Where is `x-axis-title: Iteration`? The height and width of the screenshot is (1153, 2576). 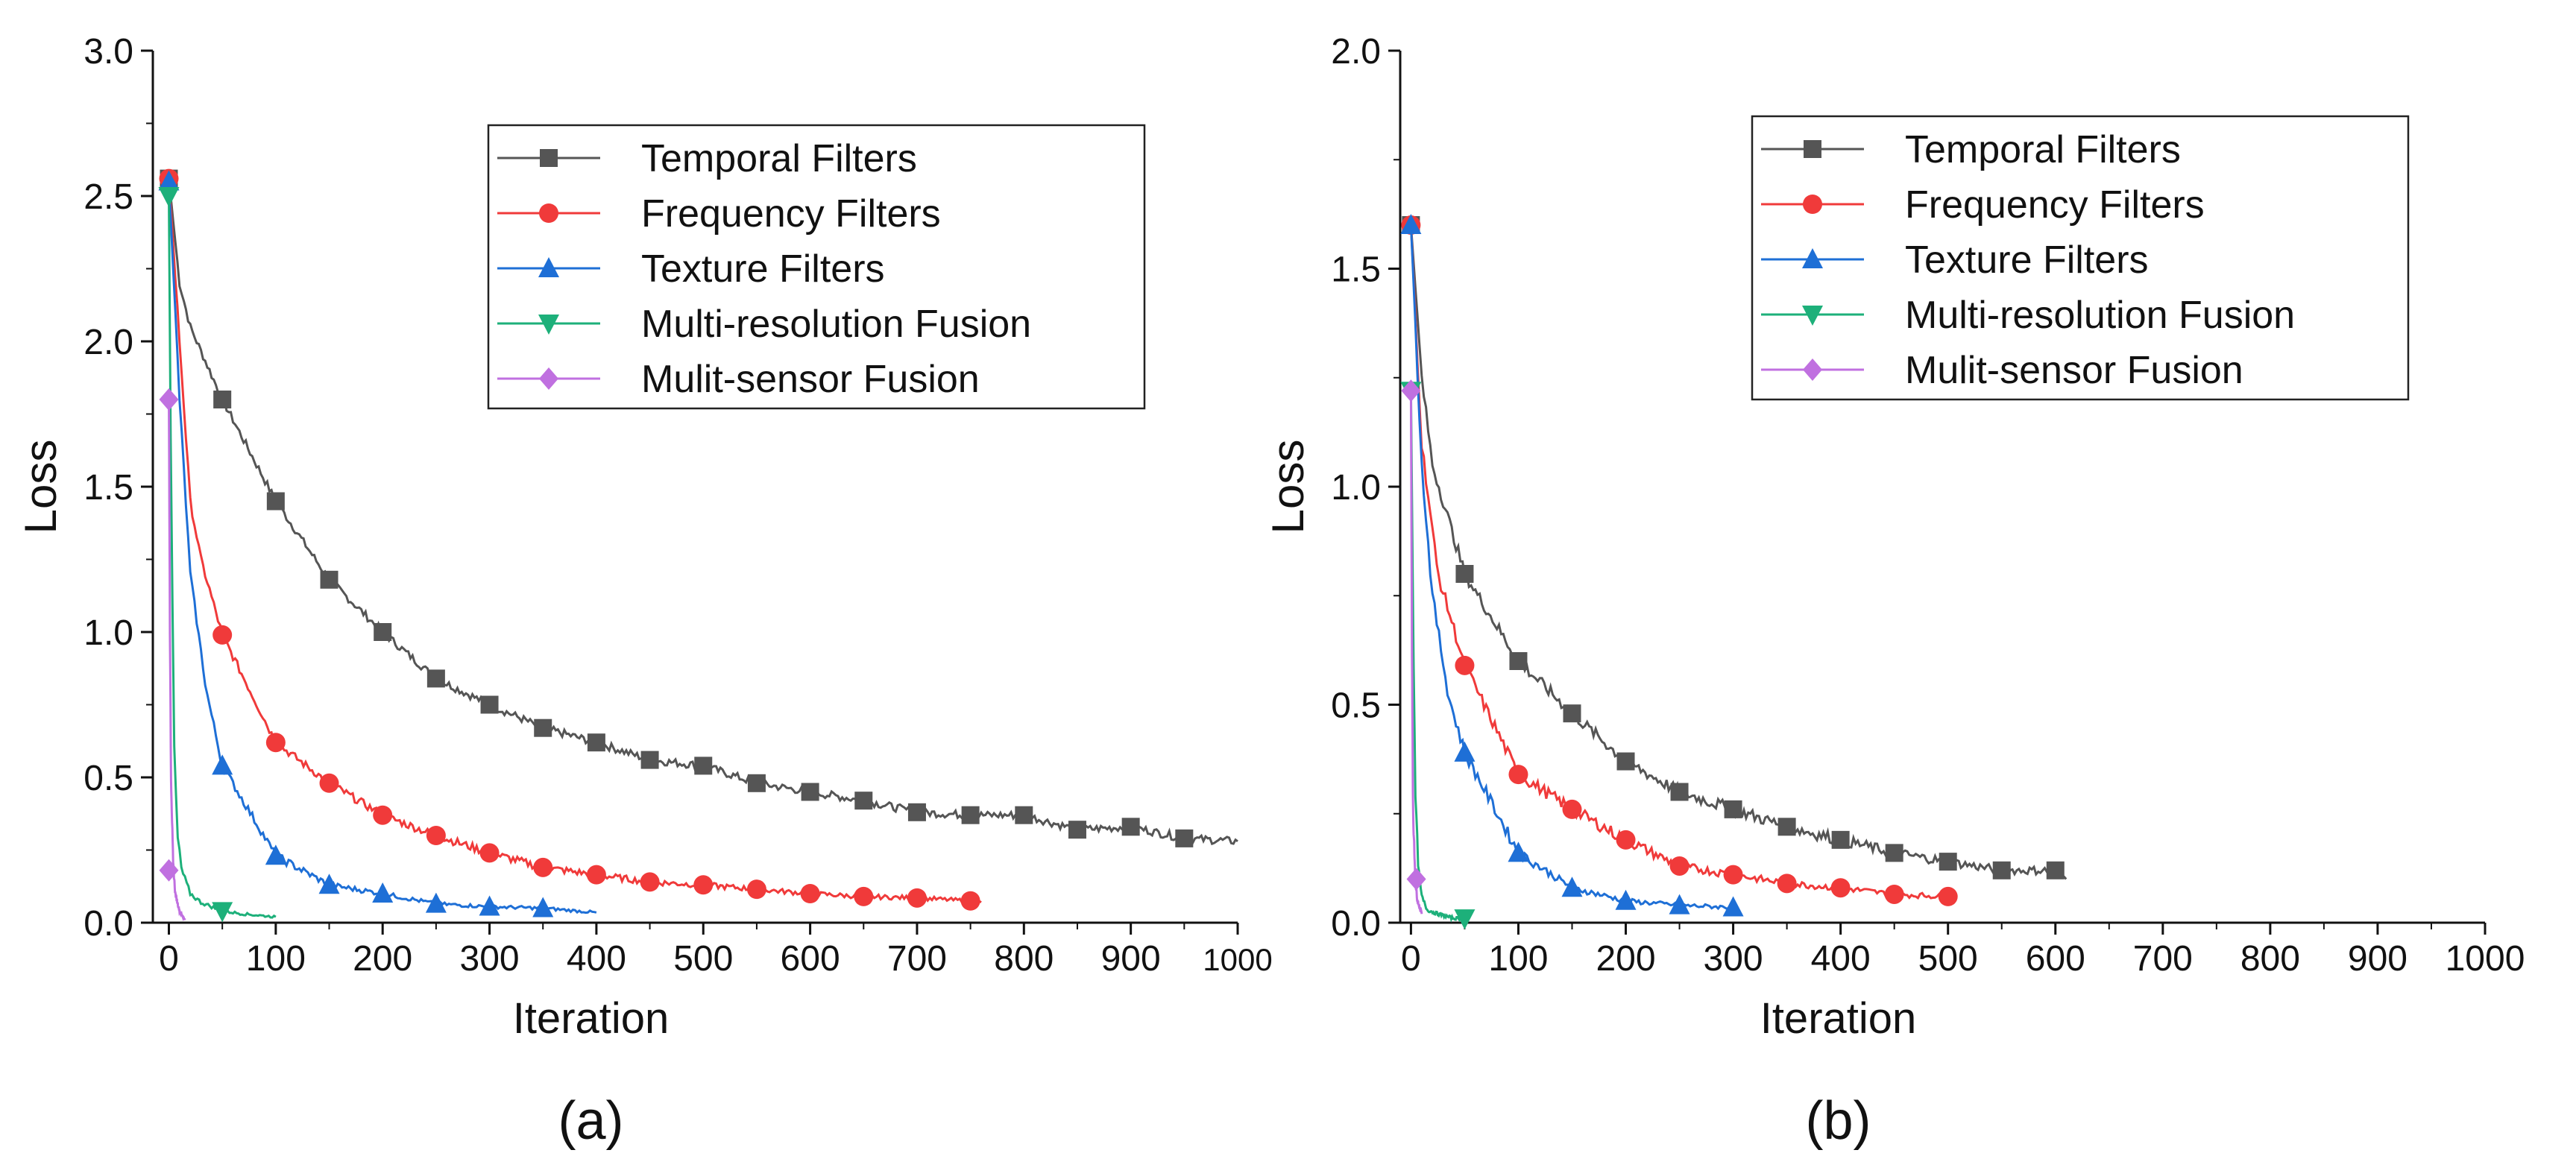 x-axis-title: Iteration is located at coordinates (591, 1018).